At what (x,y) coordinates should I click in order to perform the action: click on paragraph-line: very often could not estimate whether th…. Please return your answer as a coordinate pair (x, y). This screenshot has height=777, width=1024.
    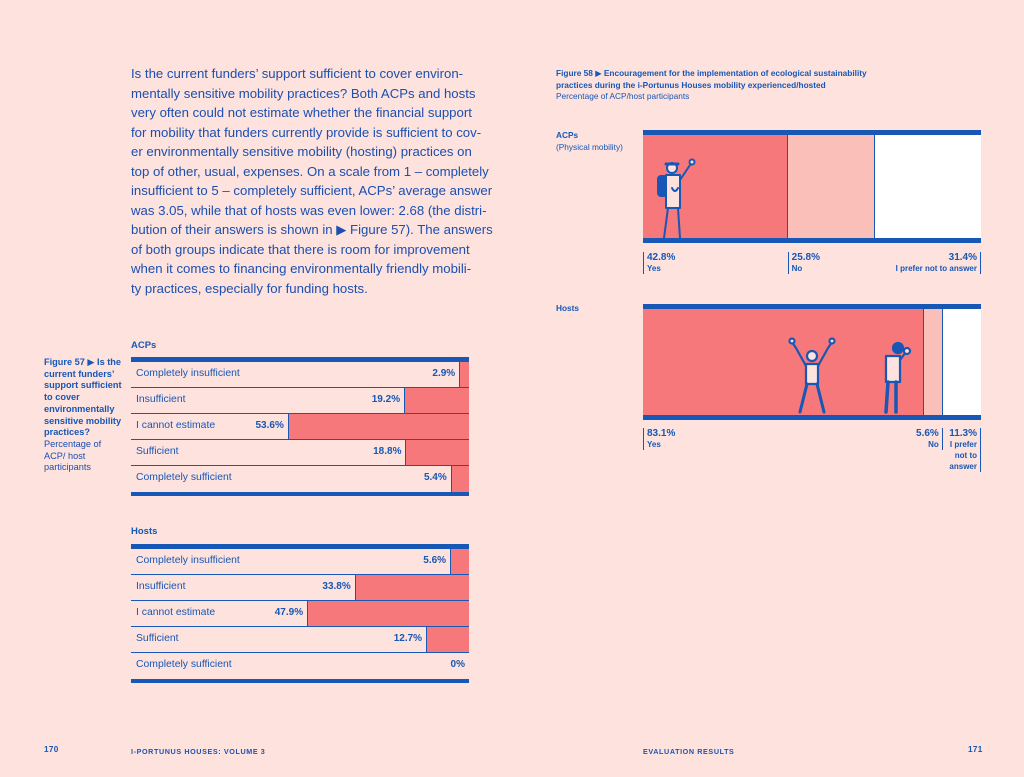
    Looking at the image, I should click on (301, 112).